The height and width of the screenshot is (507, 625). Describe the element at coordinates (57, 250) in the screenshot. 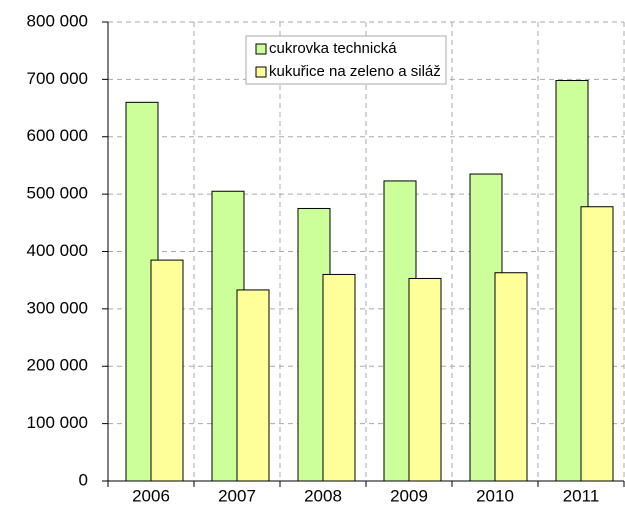

I see `y-tick-label: 400 000` at that location.